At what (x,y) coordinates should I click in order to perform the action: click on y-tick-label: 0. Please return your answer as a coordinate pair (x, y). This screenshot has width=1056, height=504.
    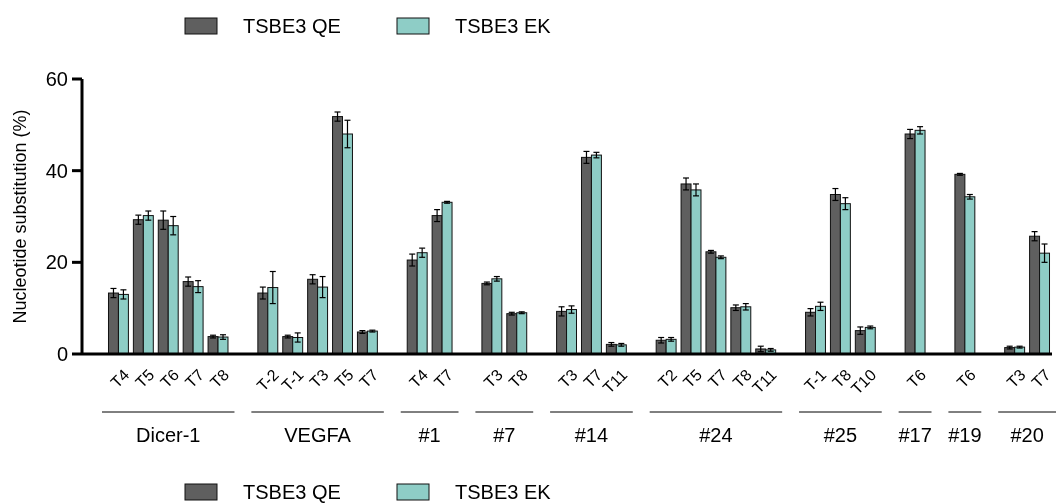
    Looking at the image, I should click on (62, 354).